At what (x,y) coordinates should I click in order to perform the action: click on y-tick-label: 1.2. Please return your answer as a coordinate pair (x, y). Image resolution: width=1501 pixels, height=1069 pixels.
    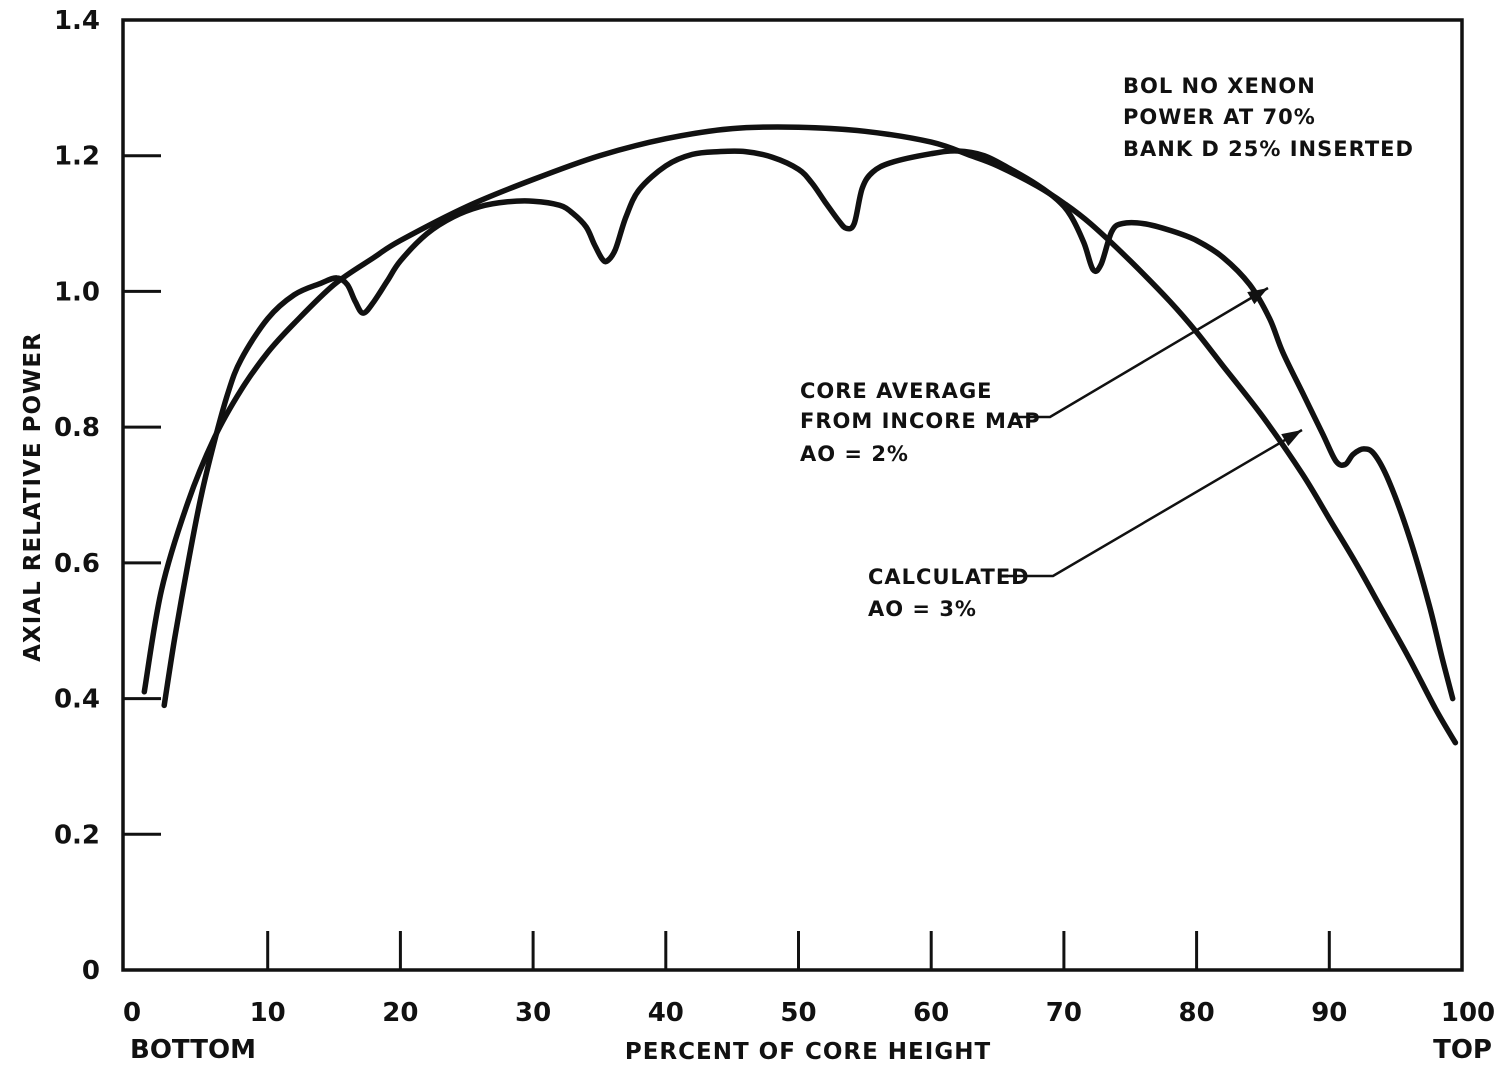
    Looking at the image, I should click on (77, 157).